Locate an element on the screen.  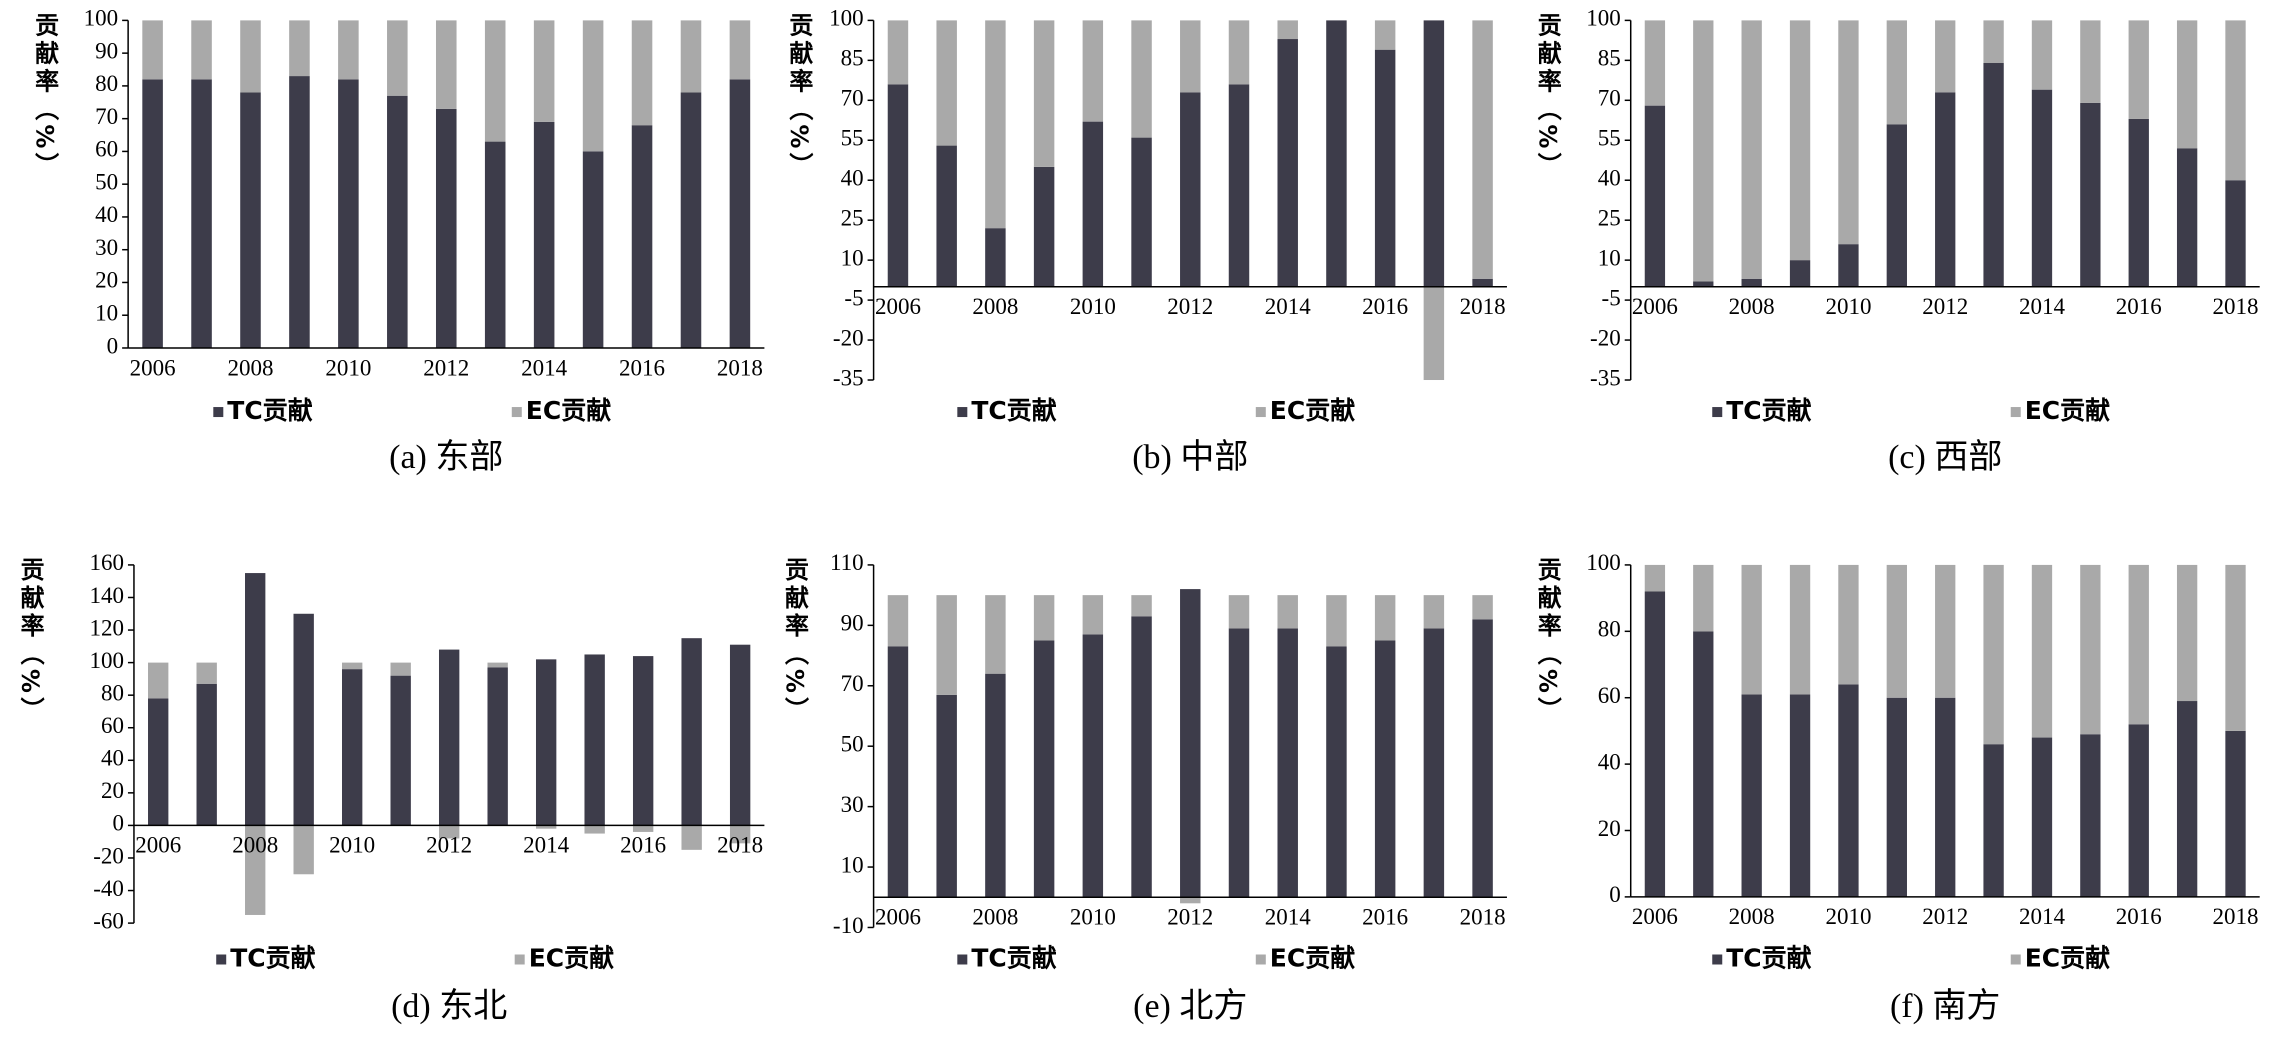
y-tick-label: 90 is located at coordinates (852, 623).